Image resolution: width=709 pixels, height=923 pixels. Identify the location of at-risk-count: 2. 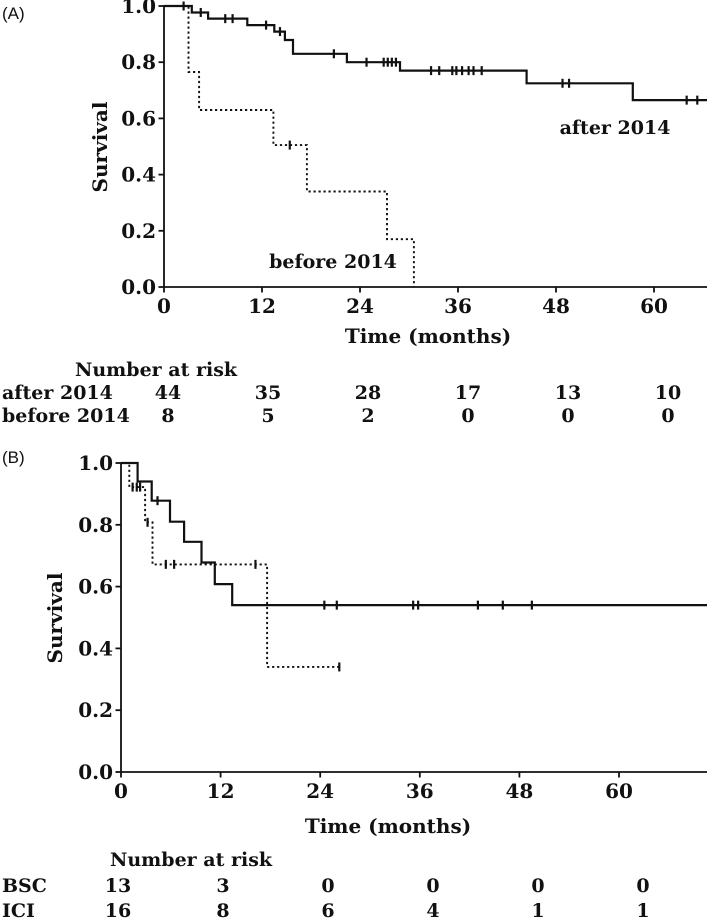
(367, 416).